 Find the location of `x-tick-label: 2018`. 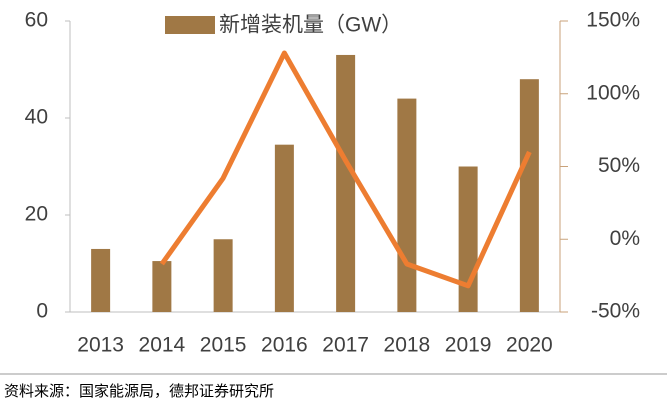

x-tick-label: 2018 is located at coordinates (407, 345).